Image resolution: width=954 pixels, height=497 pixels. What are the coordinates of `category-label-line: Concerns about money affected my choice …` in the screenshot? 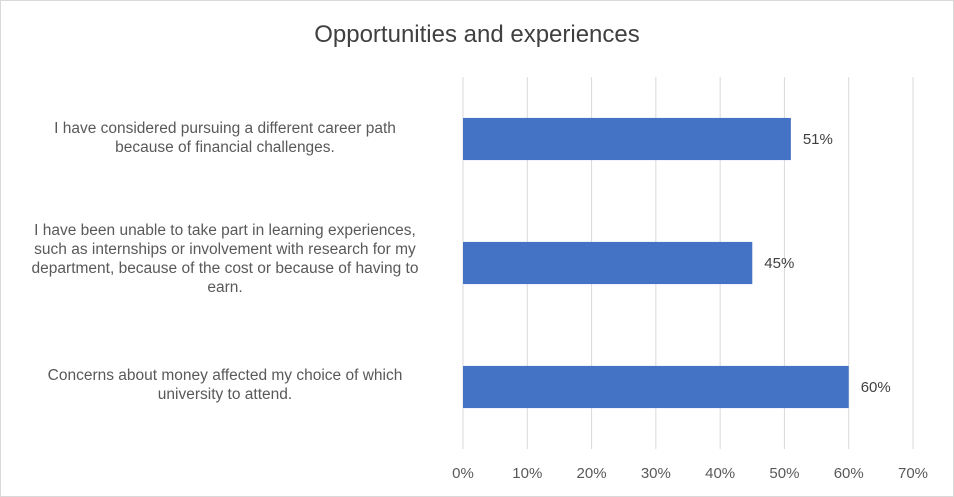 It's located at (225, 375).